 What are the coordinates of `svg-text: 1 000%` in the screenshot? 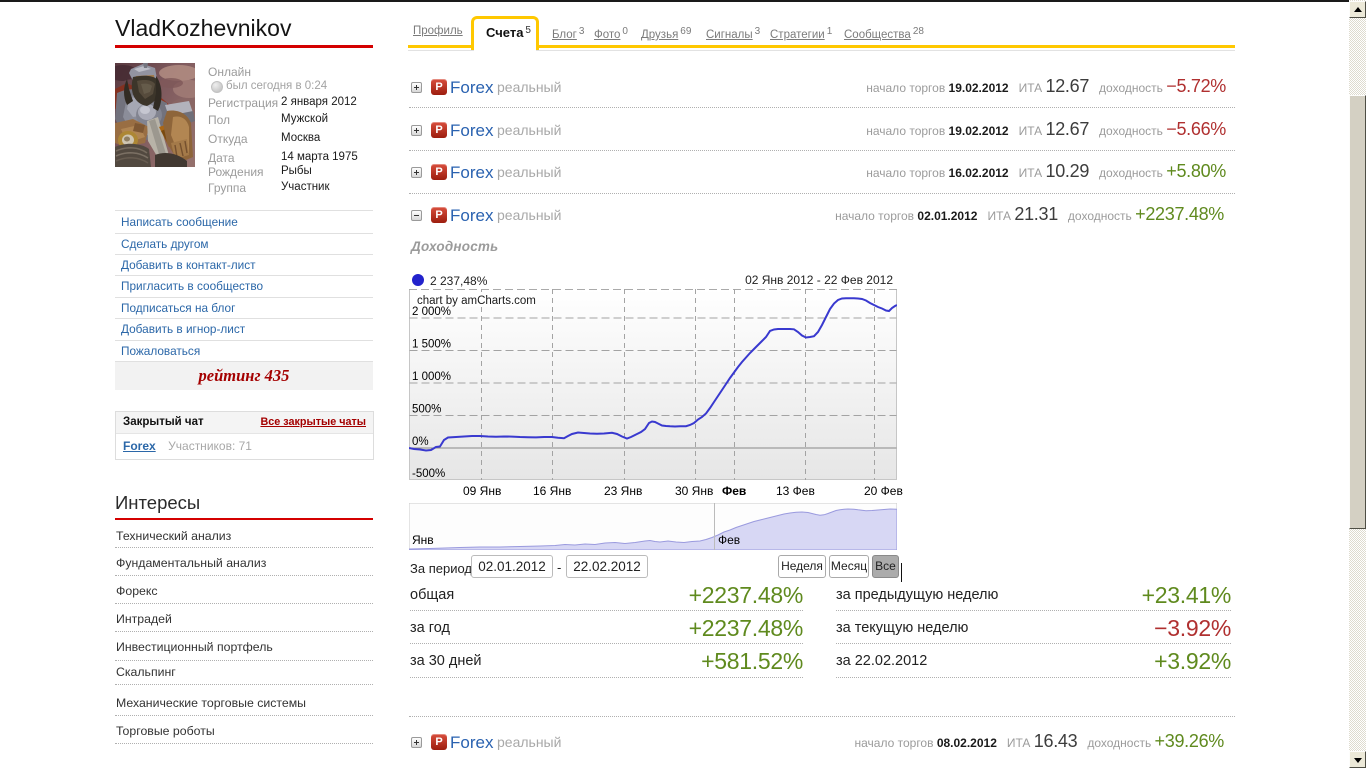 It's located at (431, 377).